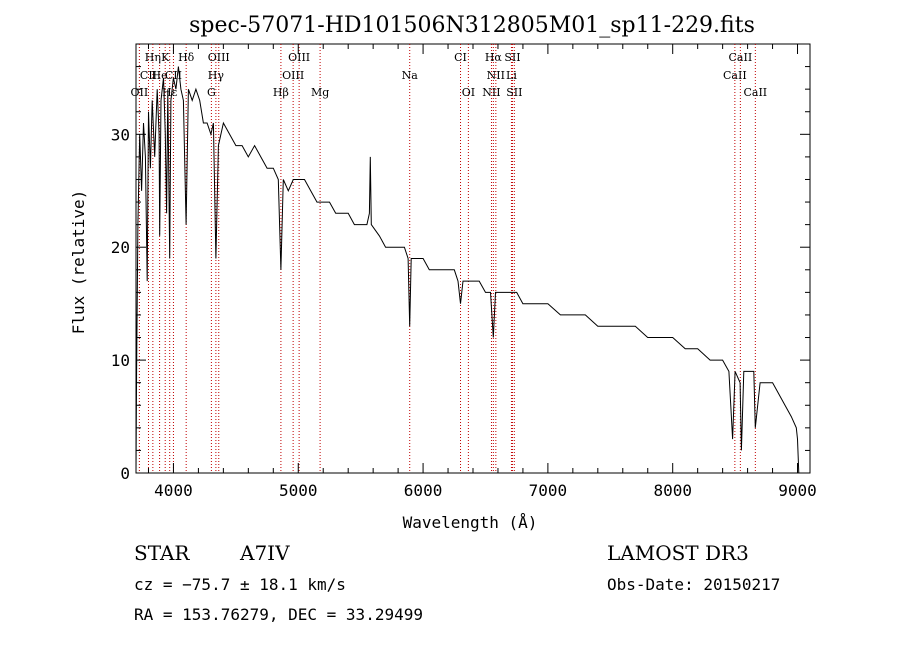 This screenshot has width=900, height=649. What do you see at coordinates (693, 584) in the screenshot?
I see `observation-date: Obs-Date: 20150217` at bounding box center [693, 584].